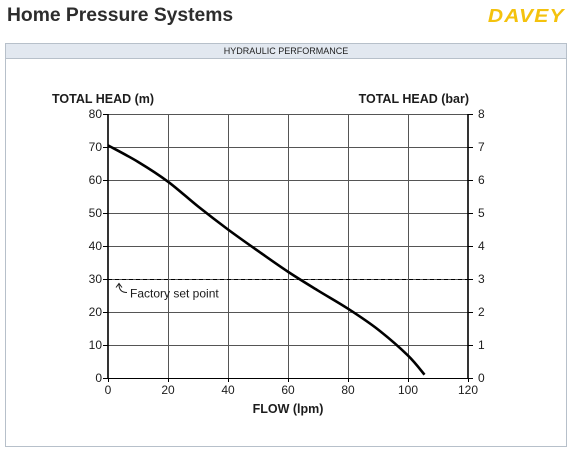 Image resolution: width=573 pixels, height=451 pixels. Describe the element at coordinates (228, 390) in the screenshot. I see `x-tick-label: 40` at that location.